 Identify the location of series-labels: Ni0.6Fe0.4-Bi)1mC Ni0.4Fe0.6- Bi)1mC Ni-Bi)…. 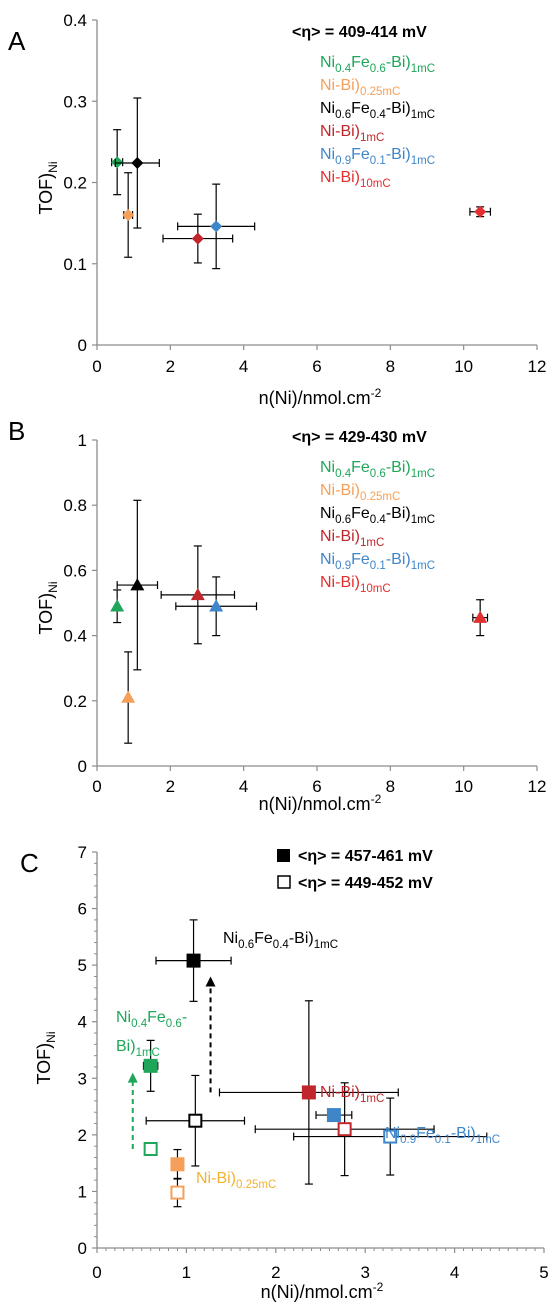
(308, 1060).